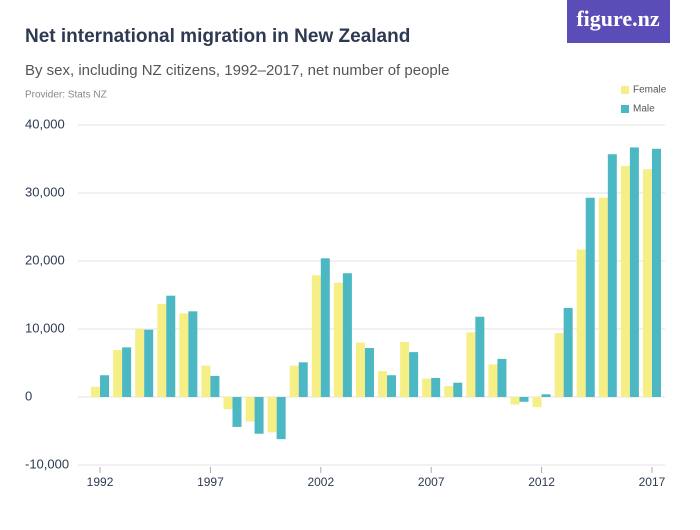 Image resolution: width=700 pixels, height=530 pixels. What do you see at coordinates (45, 327) in the screenshot?
I see `y-tick-label: 10,000` at bounding box center [45, 327].